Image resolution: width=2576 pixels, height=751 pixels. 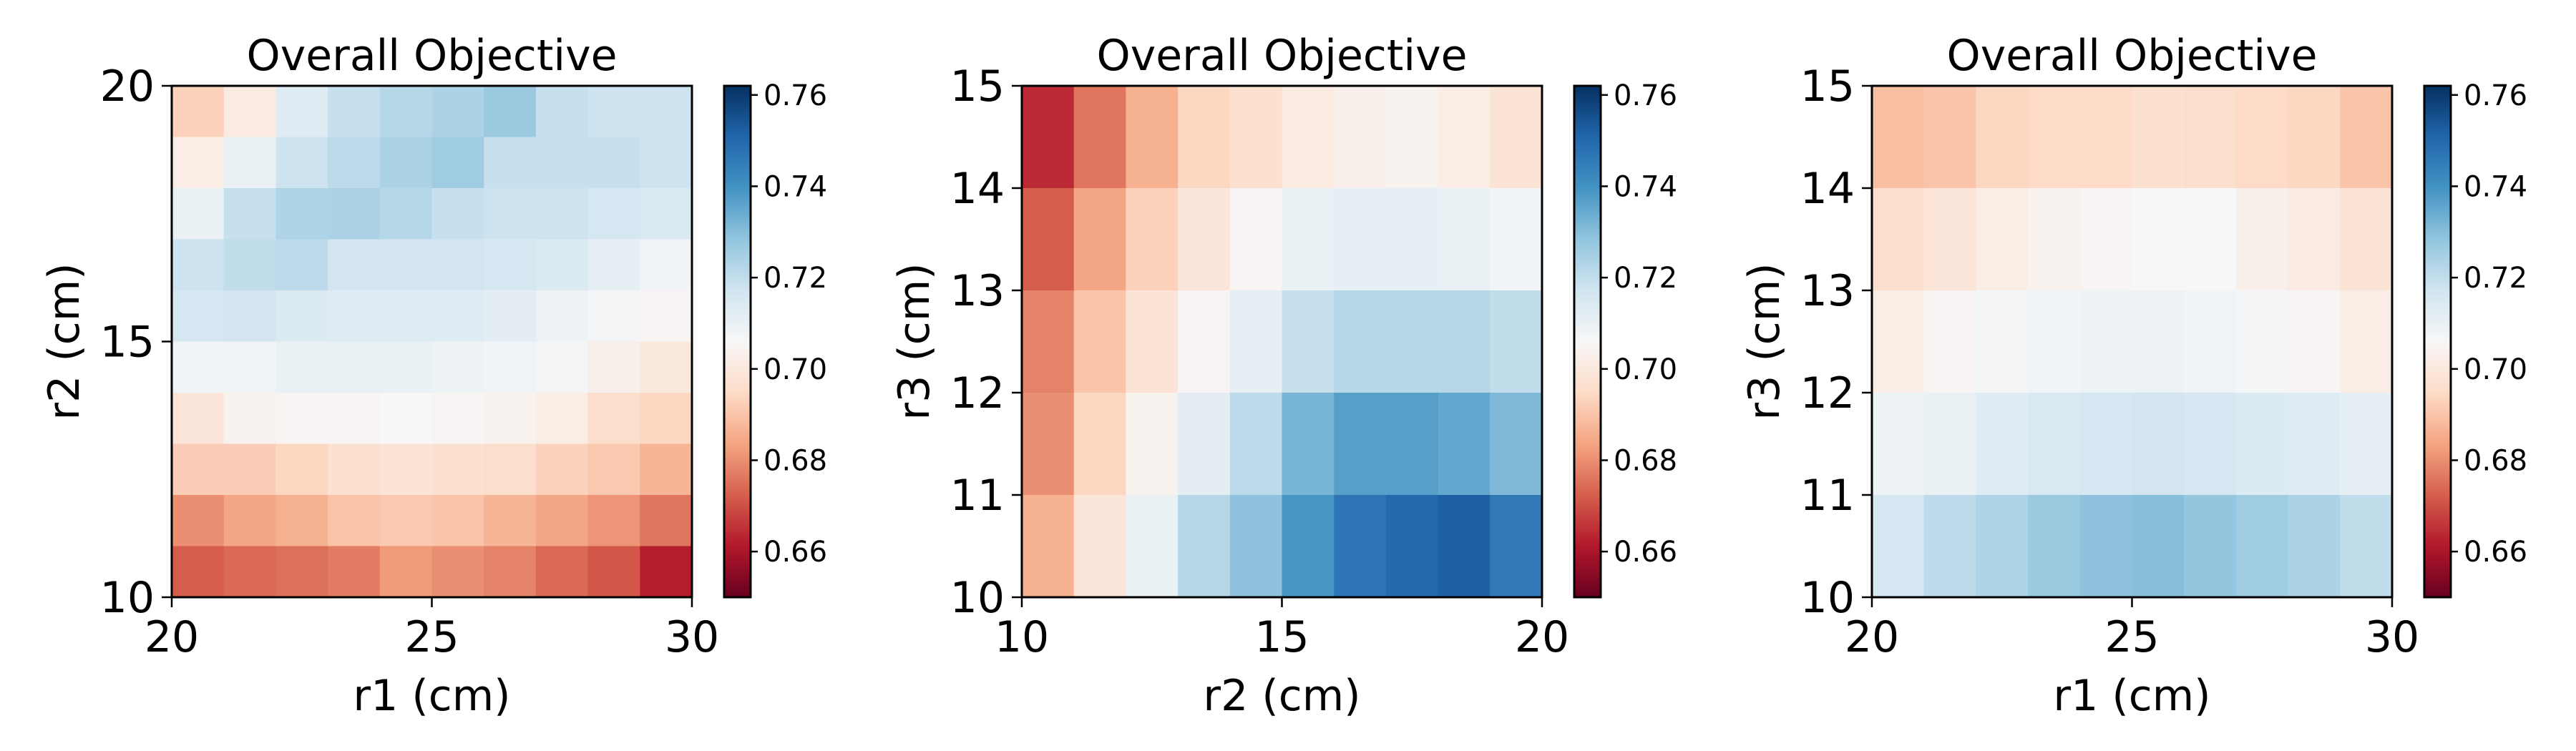 What do you see at coordinates (1645, 95) in the screenshot?
I see `colorbar-tick-label: 0.76` at bounding box center [1645, 95].